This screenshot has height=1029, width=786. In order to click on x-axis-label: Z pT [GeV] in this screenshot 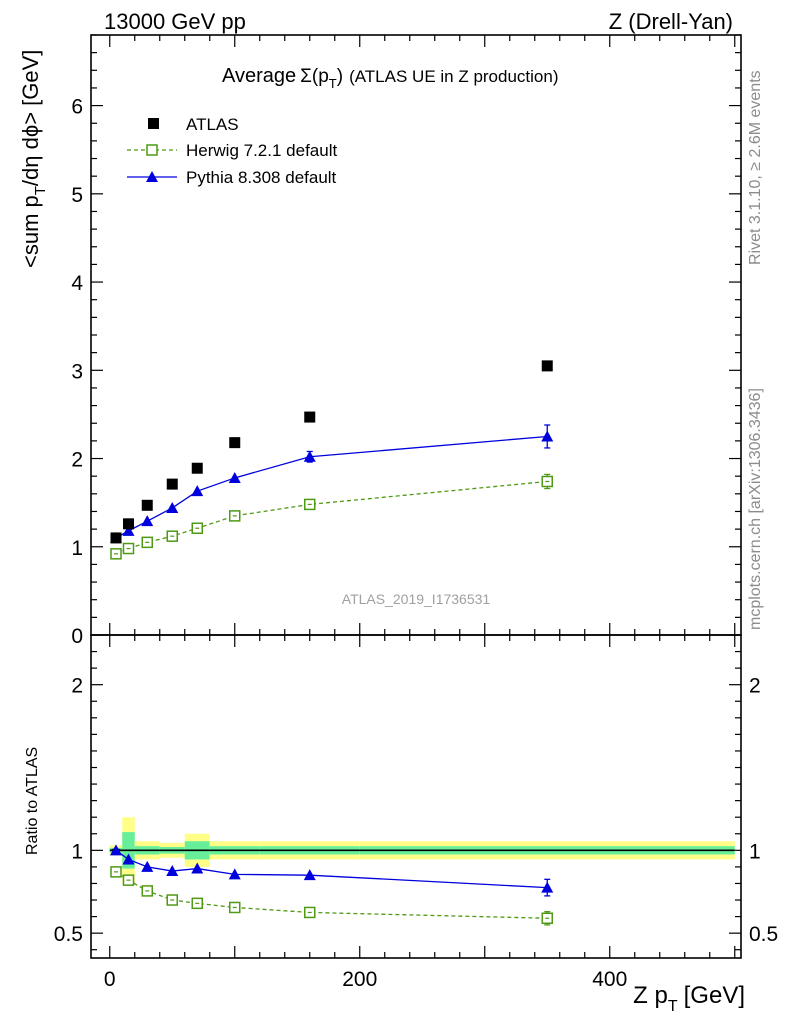, I will do `click(689, 998)`.